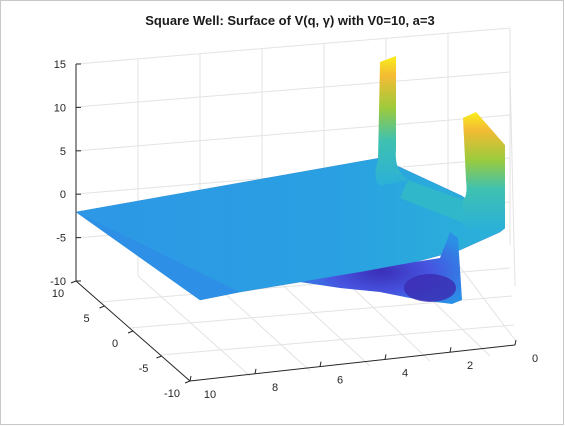  What do you see at coordinates (210, 395) in the screenshot?
I see `q-tick-label: 10` at bounding box center [210, 395].